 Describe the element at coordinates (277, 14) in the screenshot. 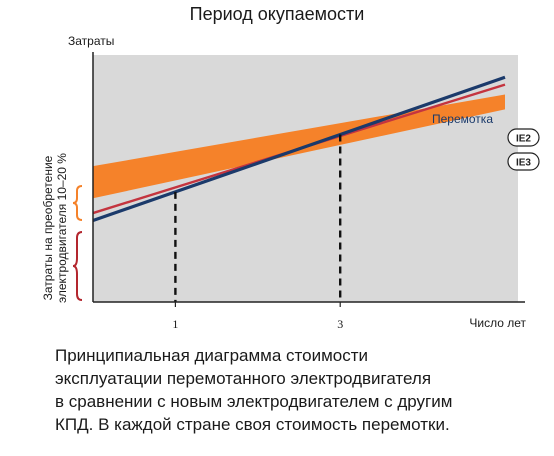

I see `chart-title: Период окупаемости` at that location.